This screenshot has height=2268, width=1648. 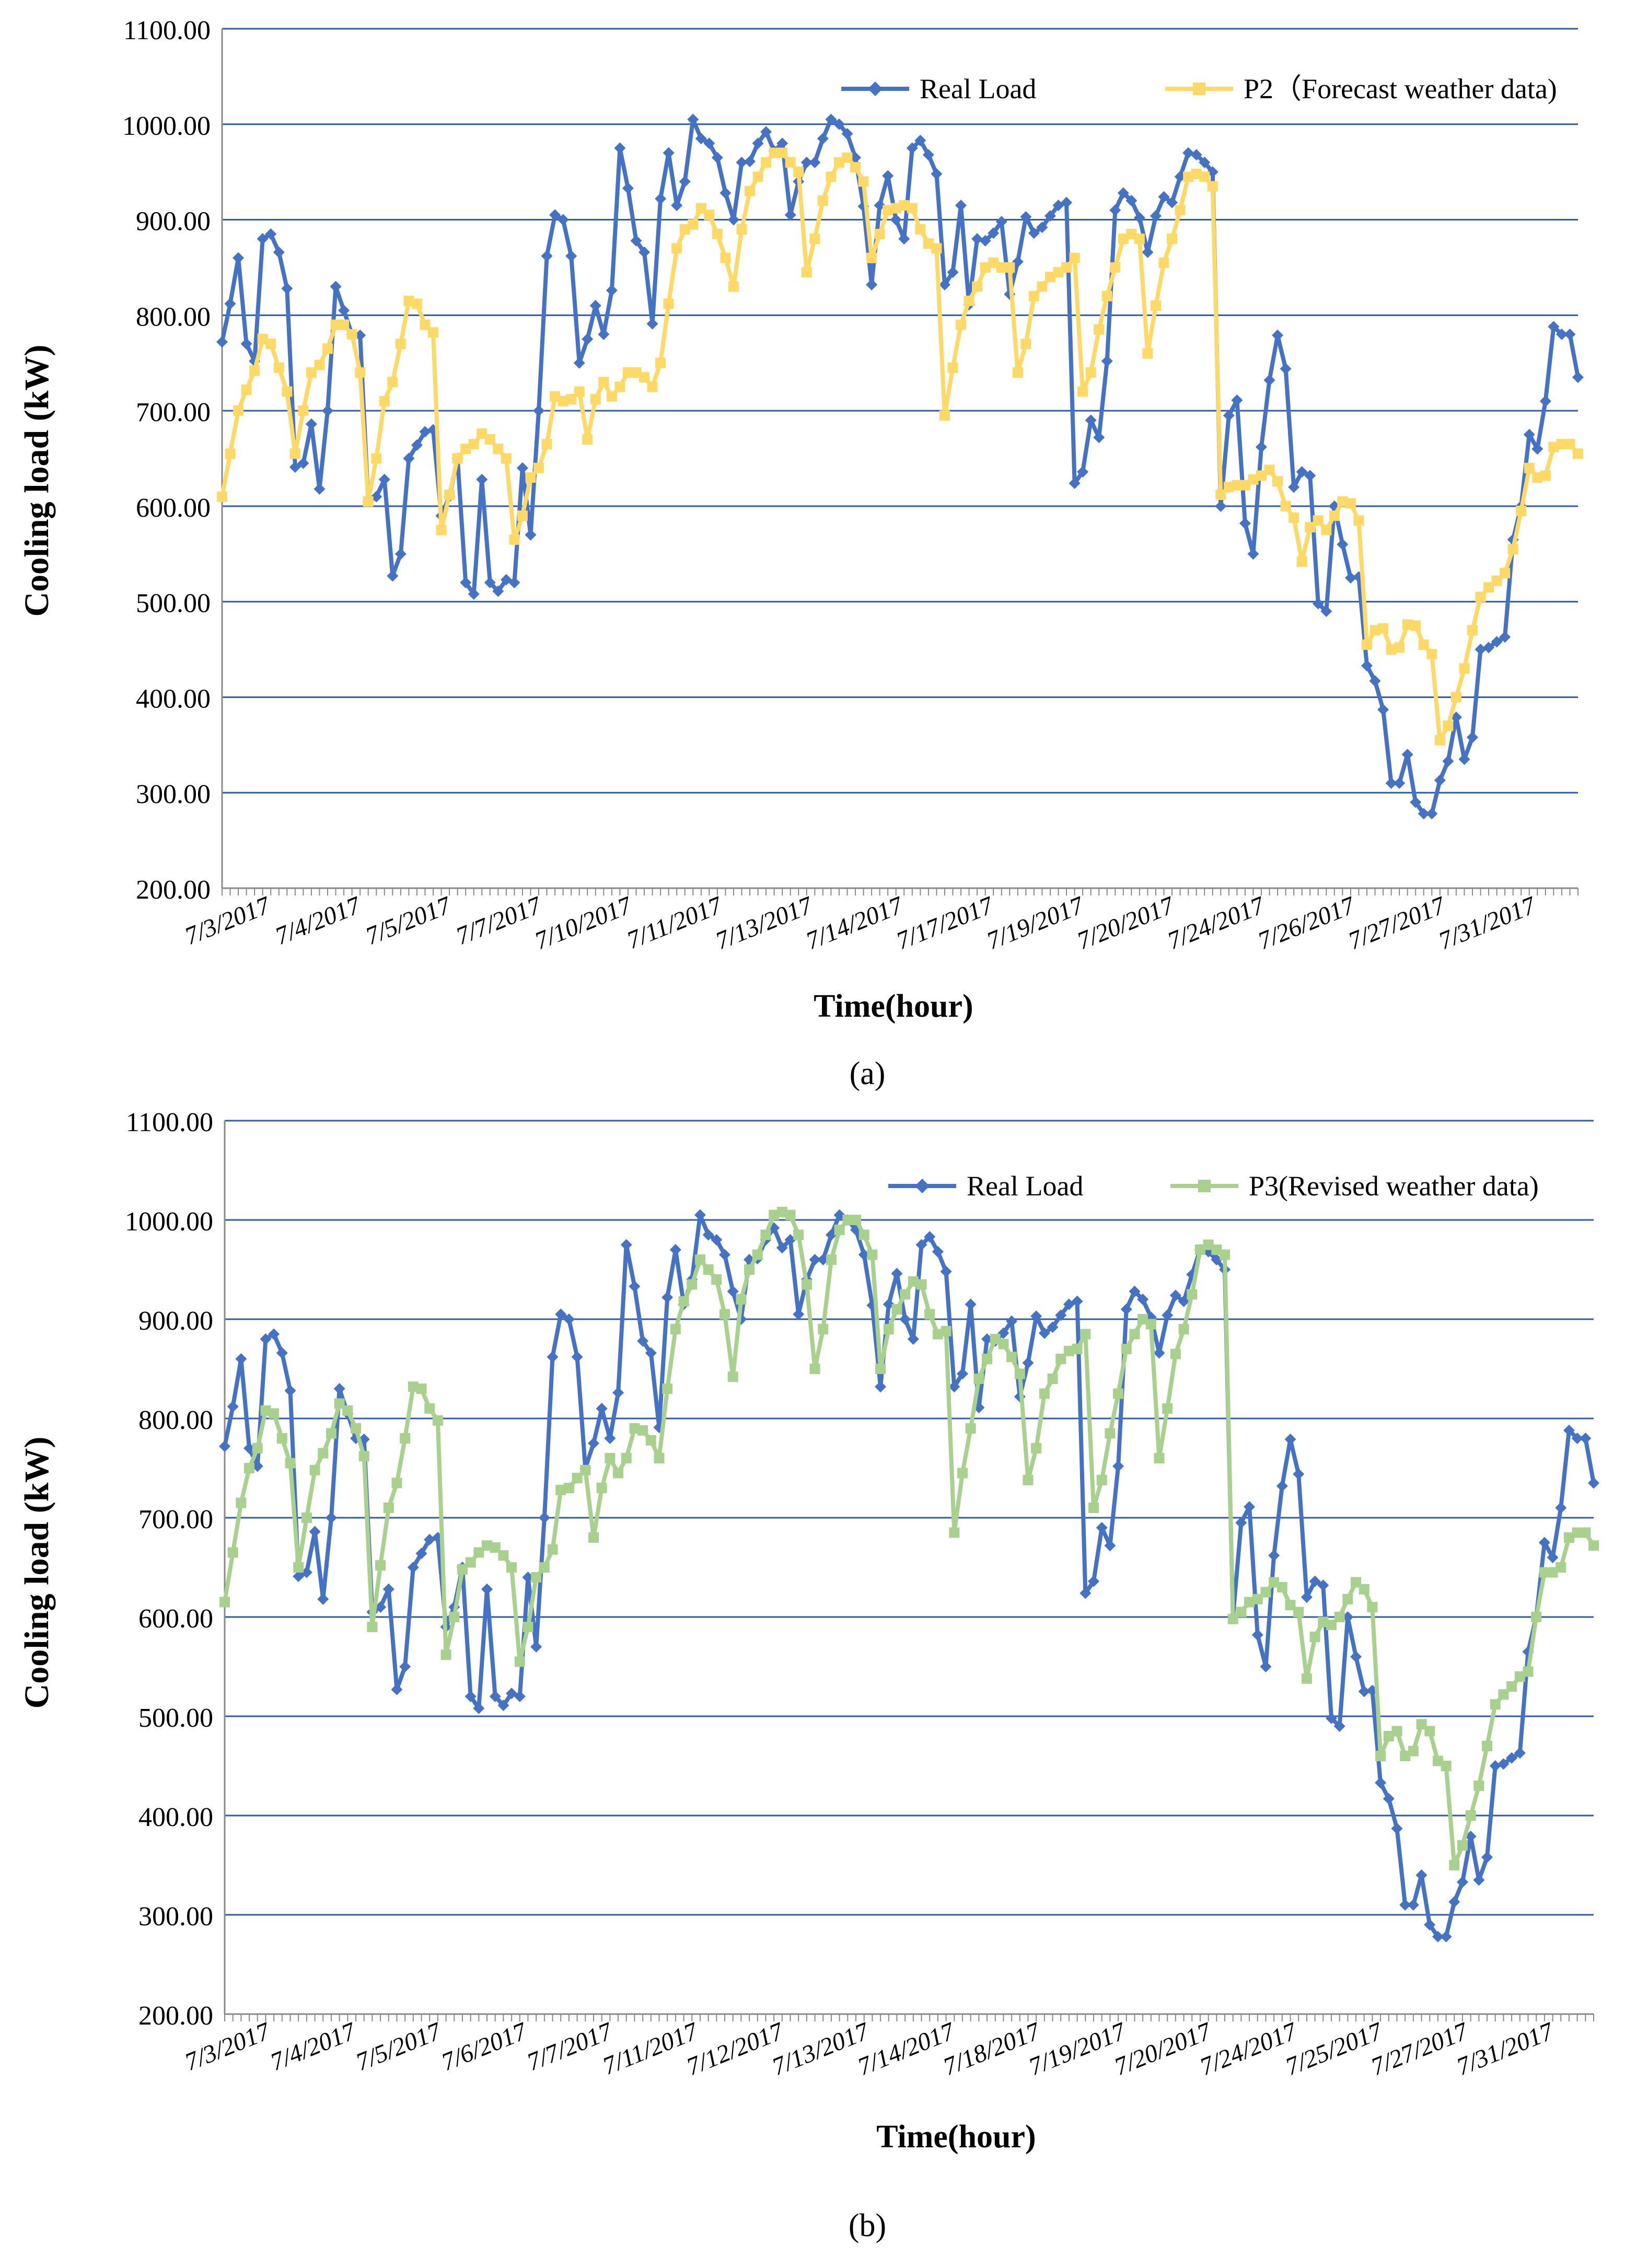 I want to click on y-tick-label: 800.00, so click(x=175, y=1420).